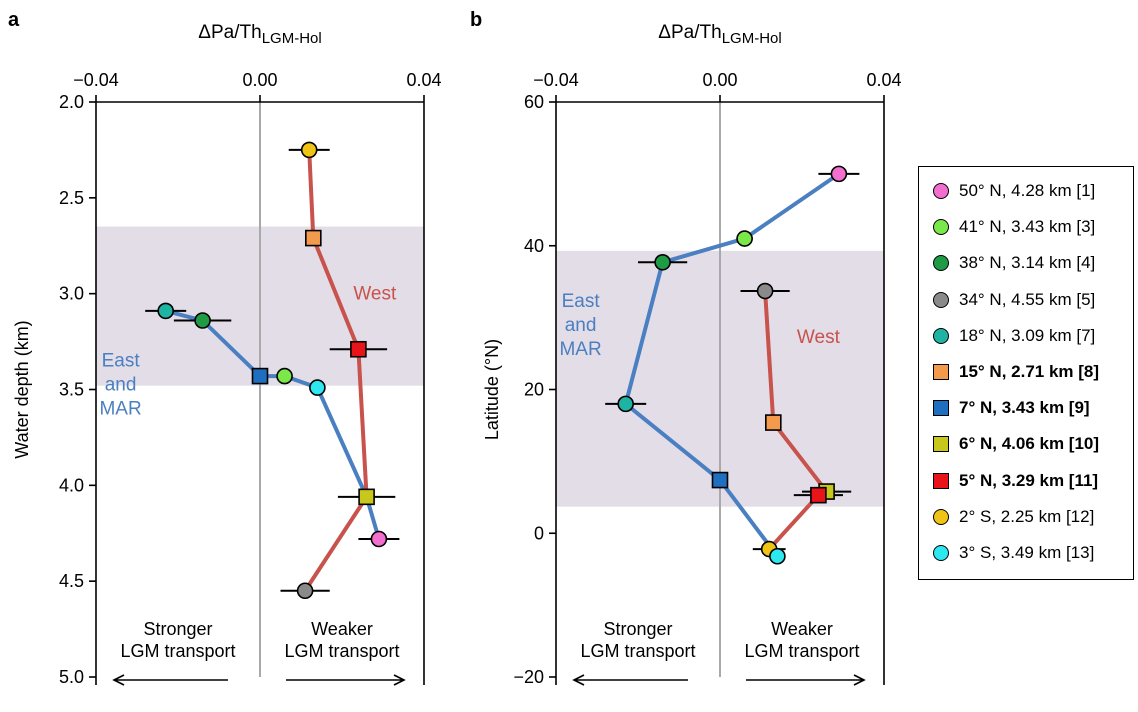 This screenshot has height=712, width=1138. What do you see at coordinates (71, 390) in the screenshot?
I see `y-tick-label: 3.5` at bounding box center [71, 390].